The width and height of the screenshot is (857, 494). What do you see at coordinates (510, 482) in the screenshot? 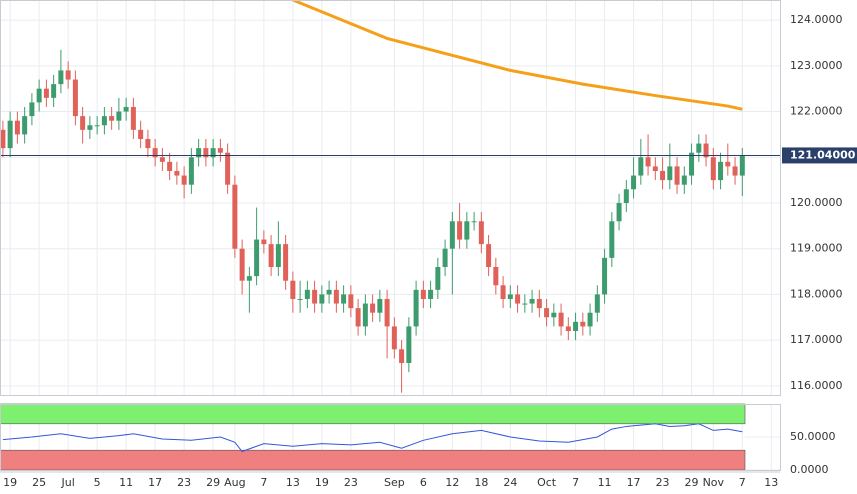
I see `x-tick-label: 24` at bounding box center [510, 482].